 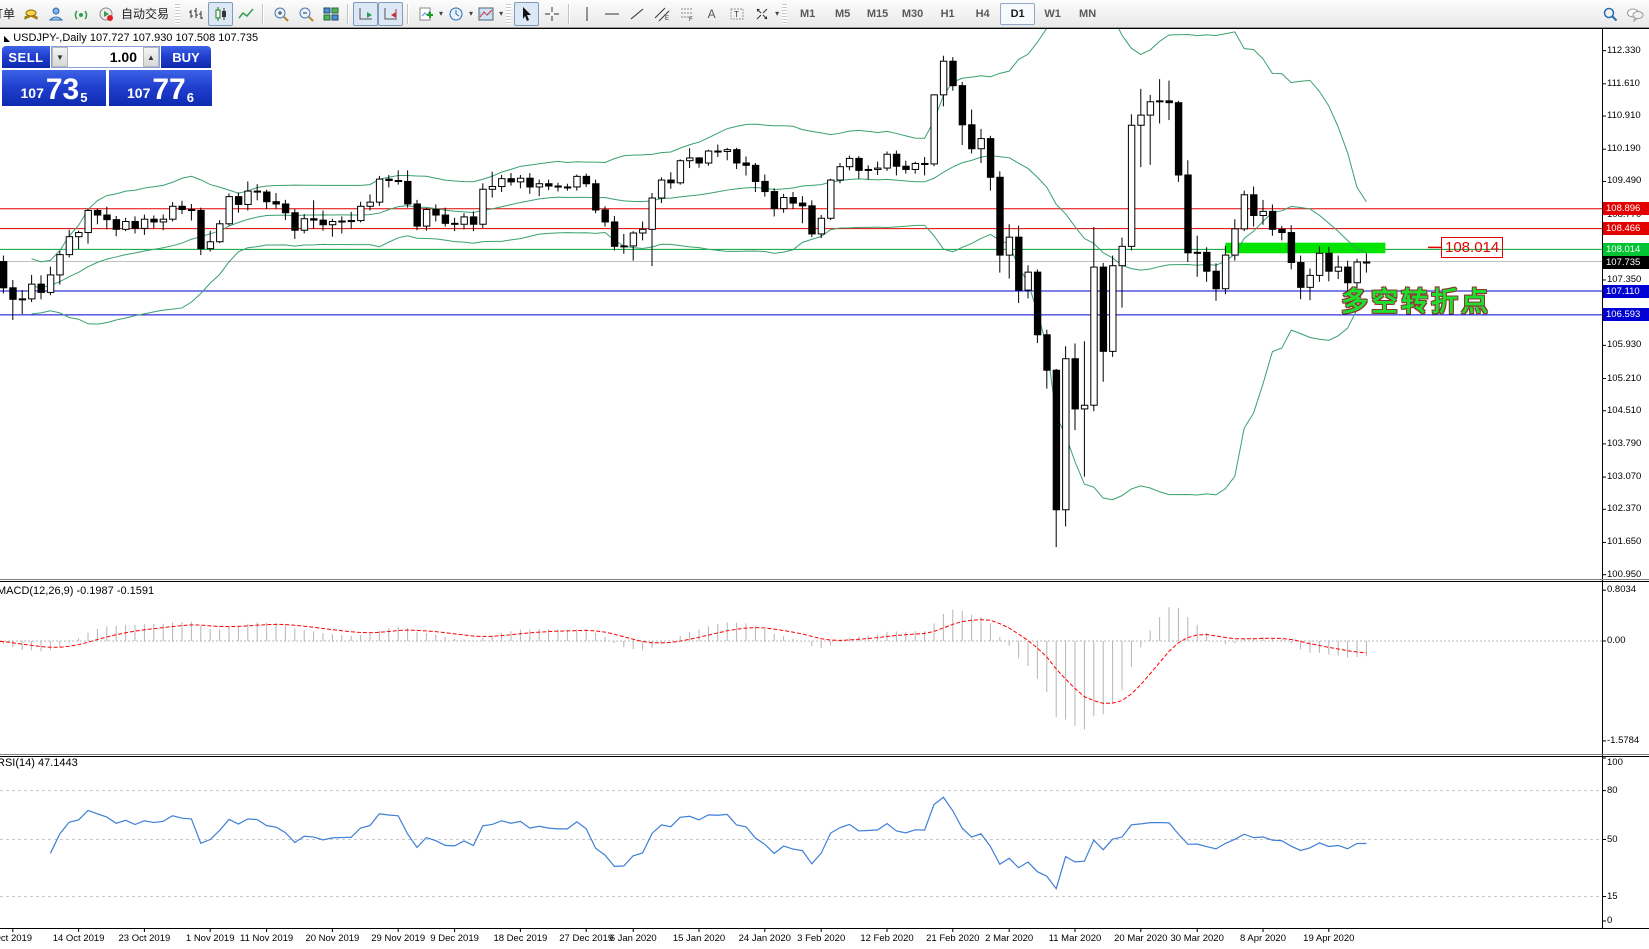 What do you see at coordinates (60, 57) in the screenshot?
I see `volume-decrease-button: ▼` at bounding box center [60, 57].